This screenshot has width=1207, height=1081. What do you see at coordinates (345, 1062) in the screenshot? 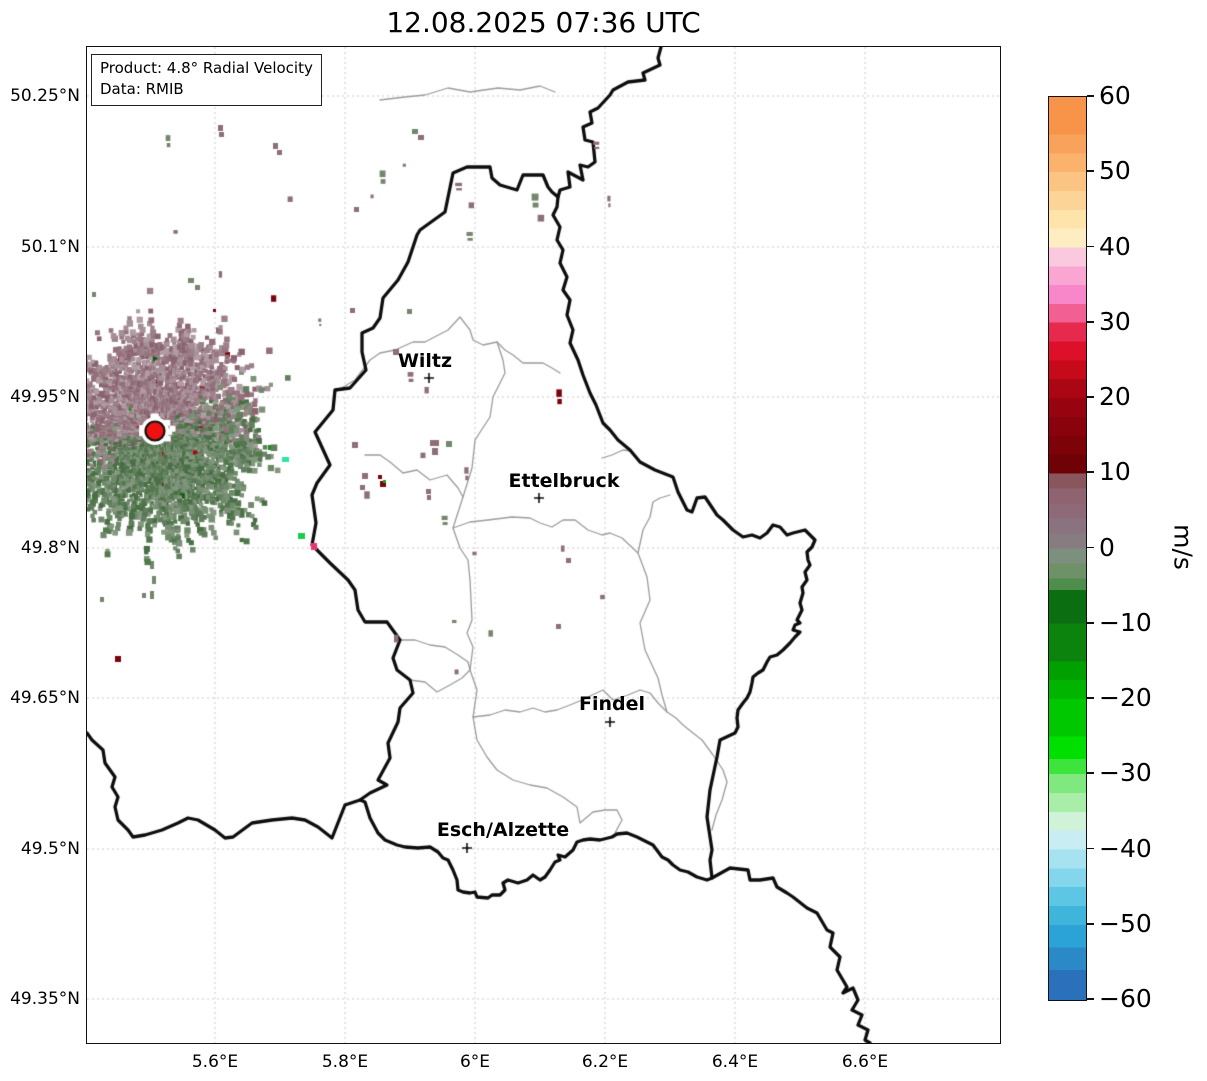
I see `lon-tick-label: 5.8°E` at bounding box center [345, 1062].